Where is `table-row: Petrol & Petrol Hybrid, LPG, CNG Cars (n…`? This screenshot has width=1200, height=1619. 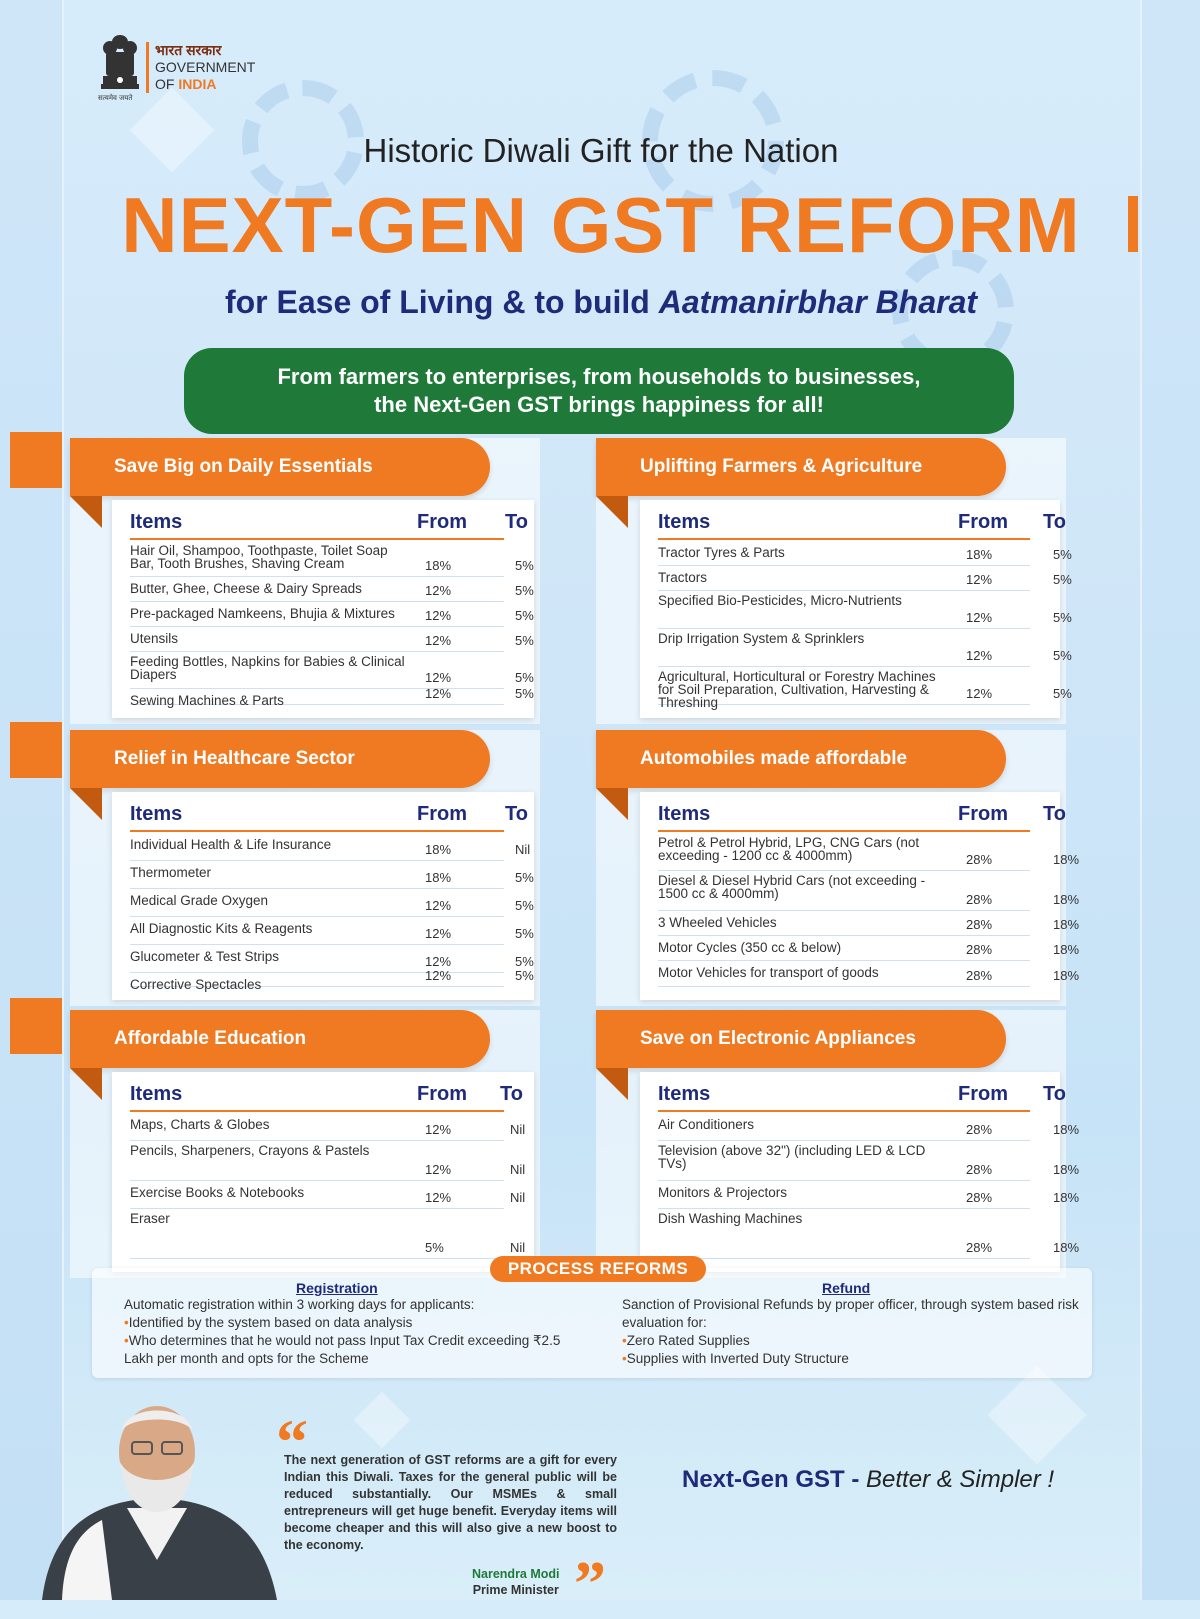 table-row: Petrol & Petrol Hybrid, LPG, CNG Cars (n… is located at coordinates (868, 852).